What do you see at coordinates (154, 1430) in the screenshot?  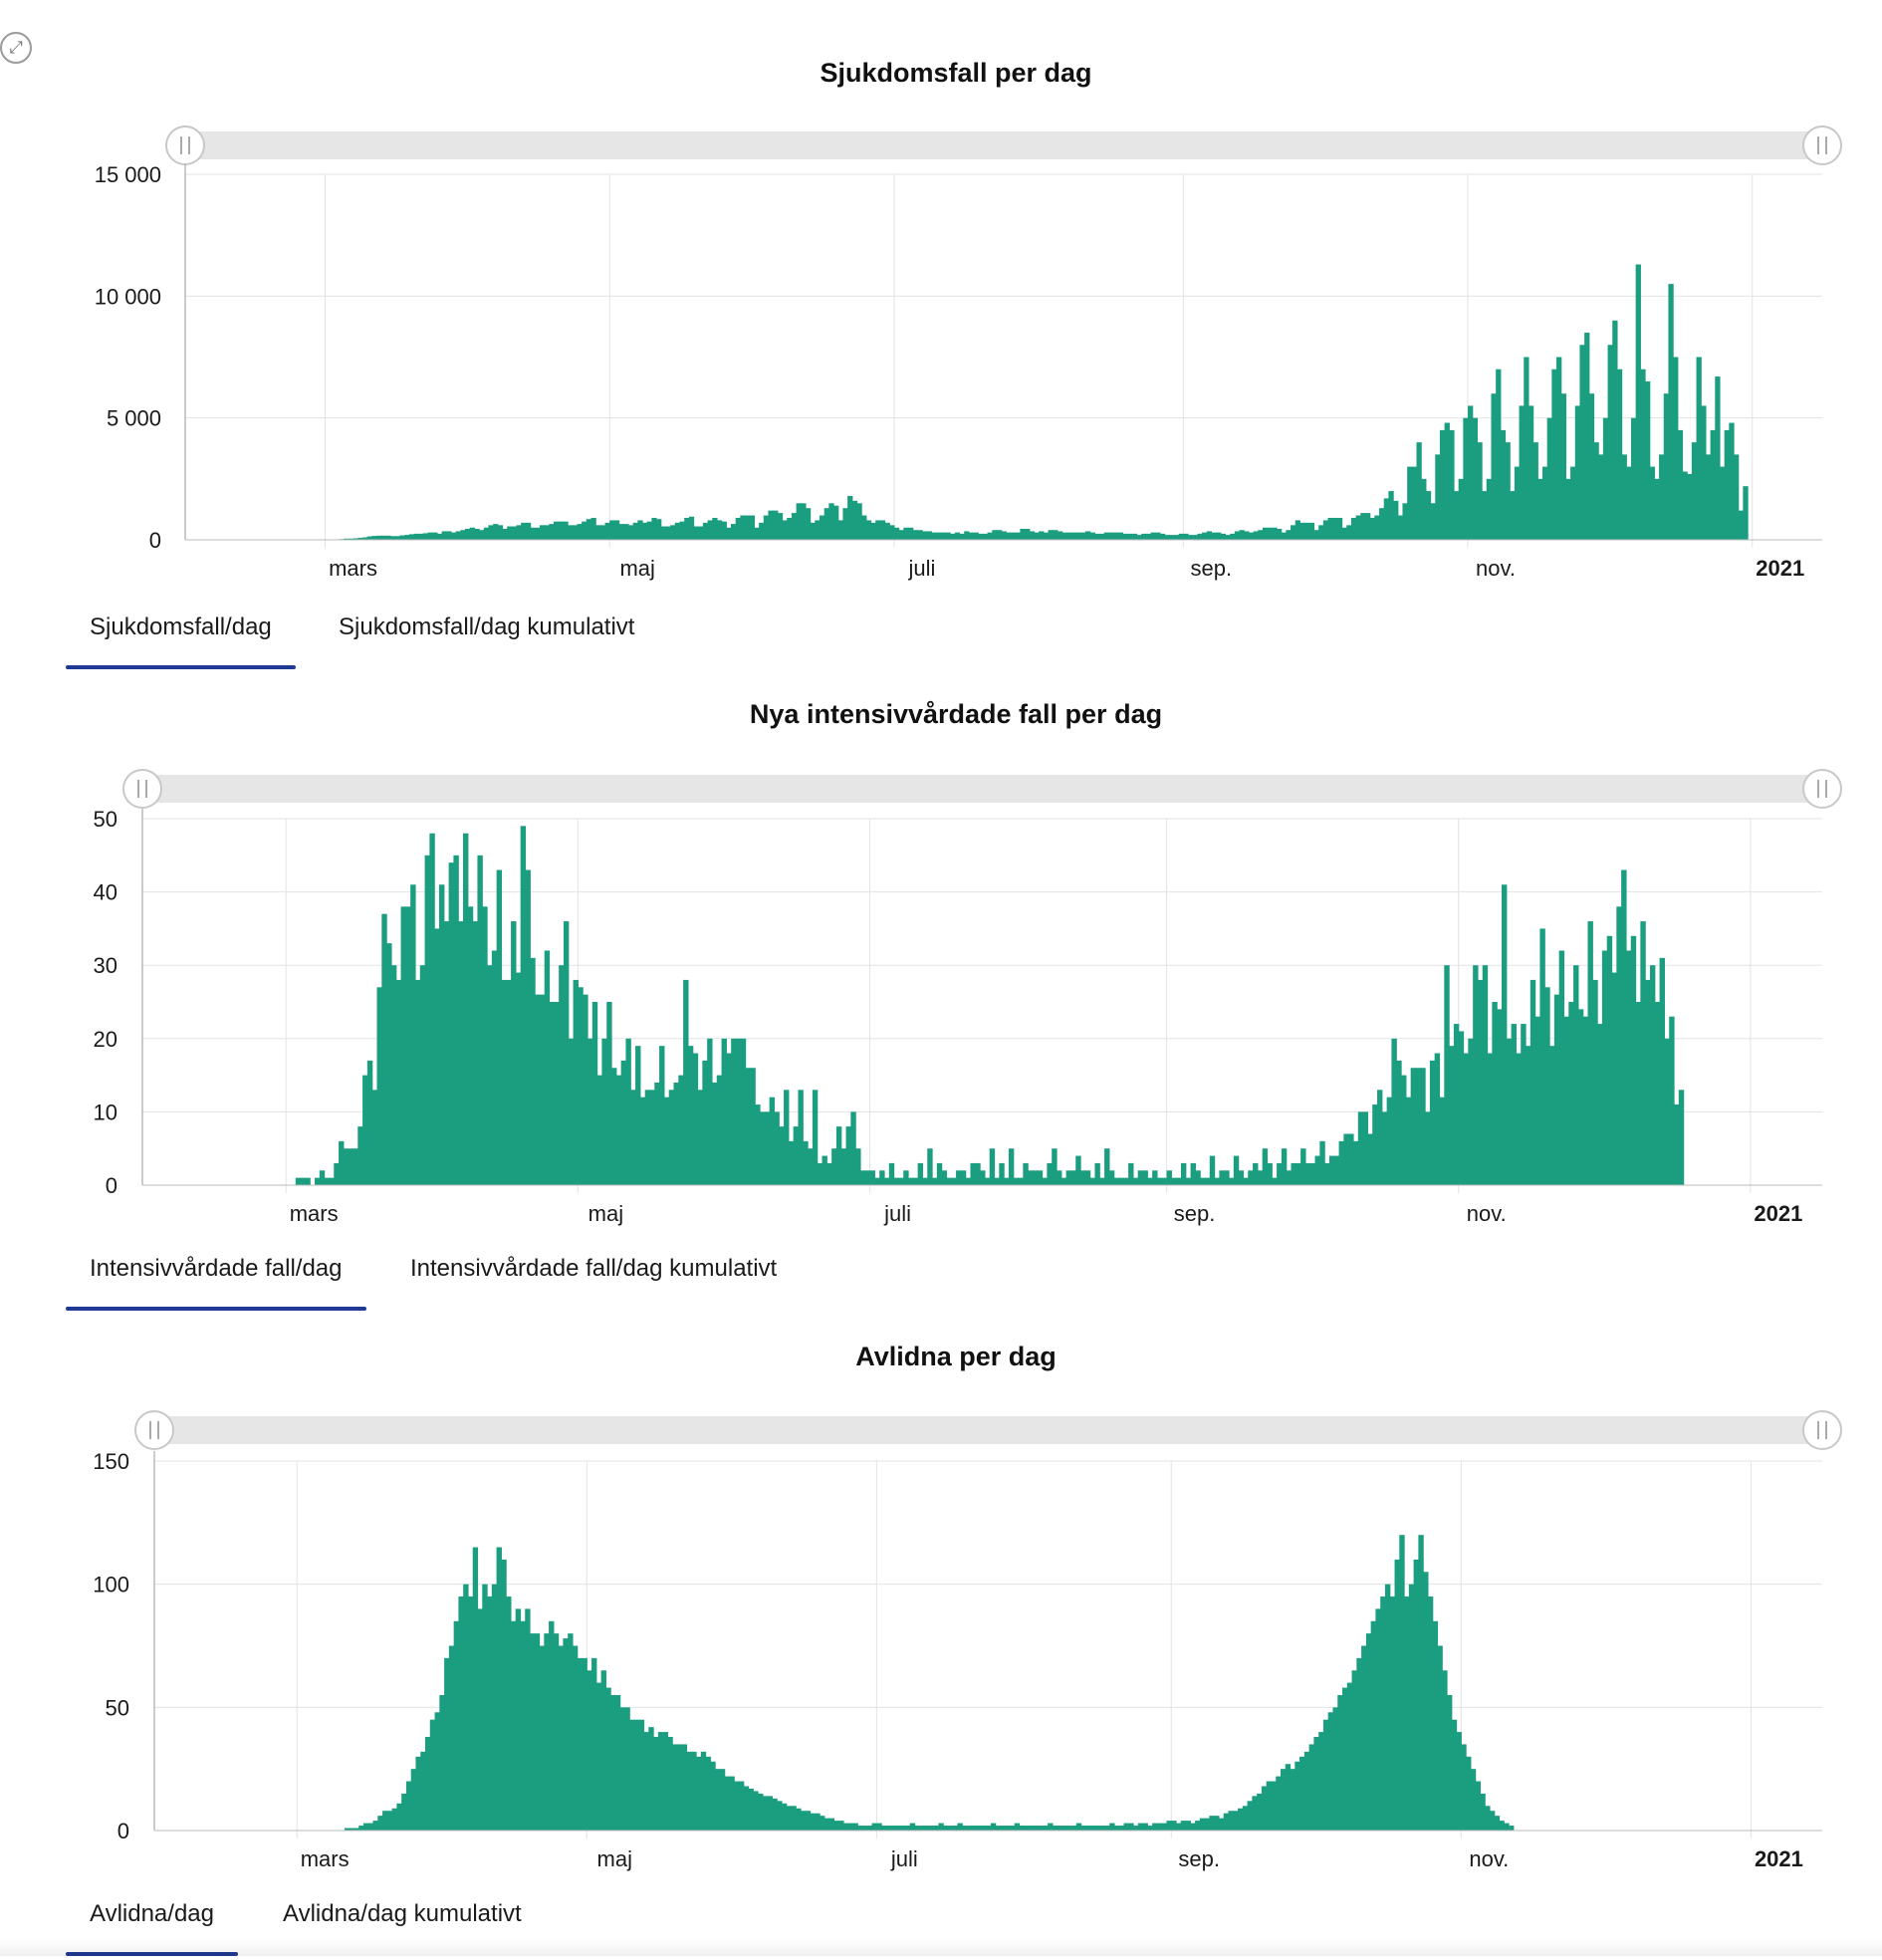 I see `range-handle-left` at bounding box center [154, 1430].